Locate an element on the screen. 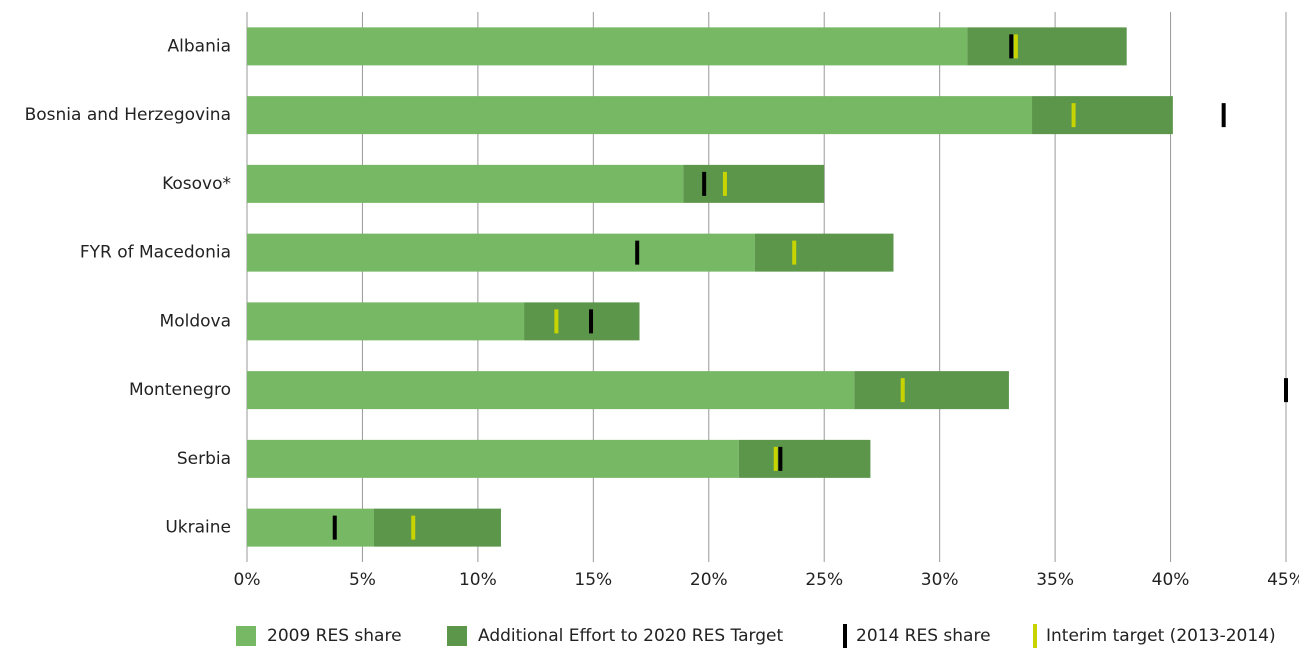  legend-label: 2014 RES share is located at coordinates (923, 636).